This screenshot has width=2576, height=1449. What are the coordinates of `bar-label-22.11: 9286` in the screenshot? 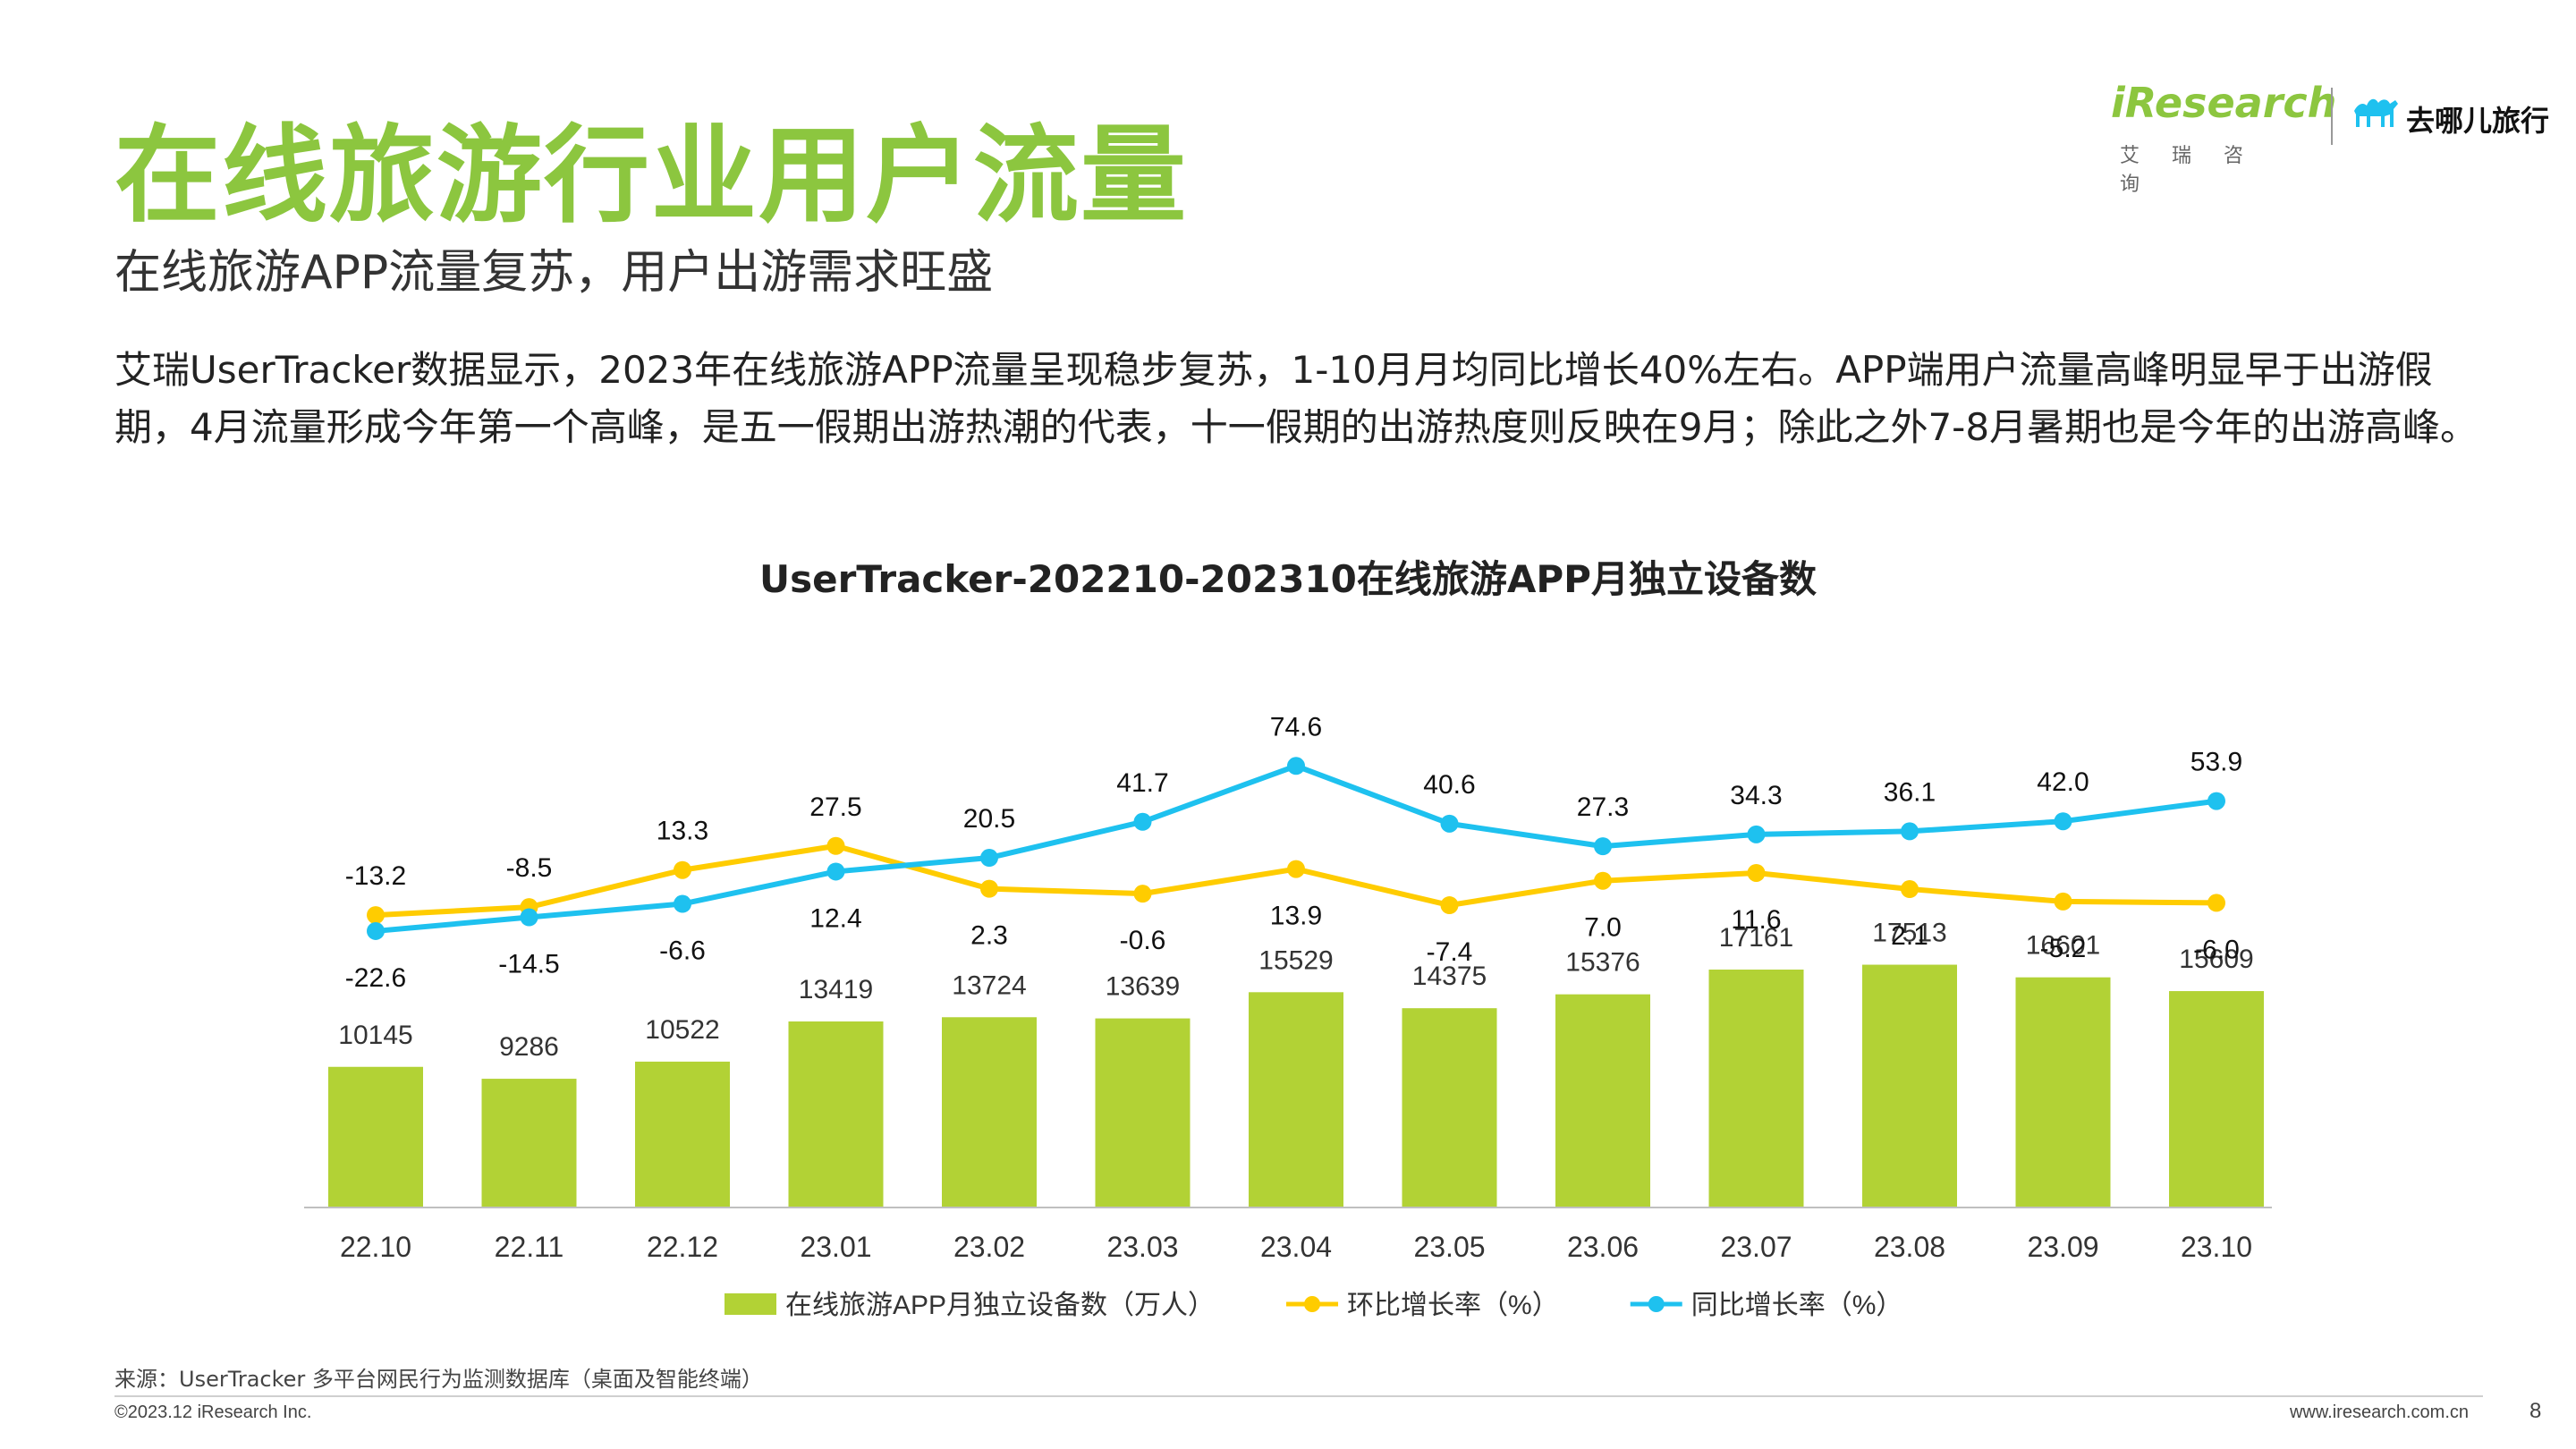 It's located at (529, 1047).